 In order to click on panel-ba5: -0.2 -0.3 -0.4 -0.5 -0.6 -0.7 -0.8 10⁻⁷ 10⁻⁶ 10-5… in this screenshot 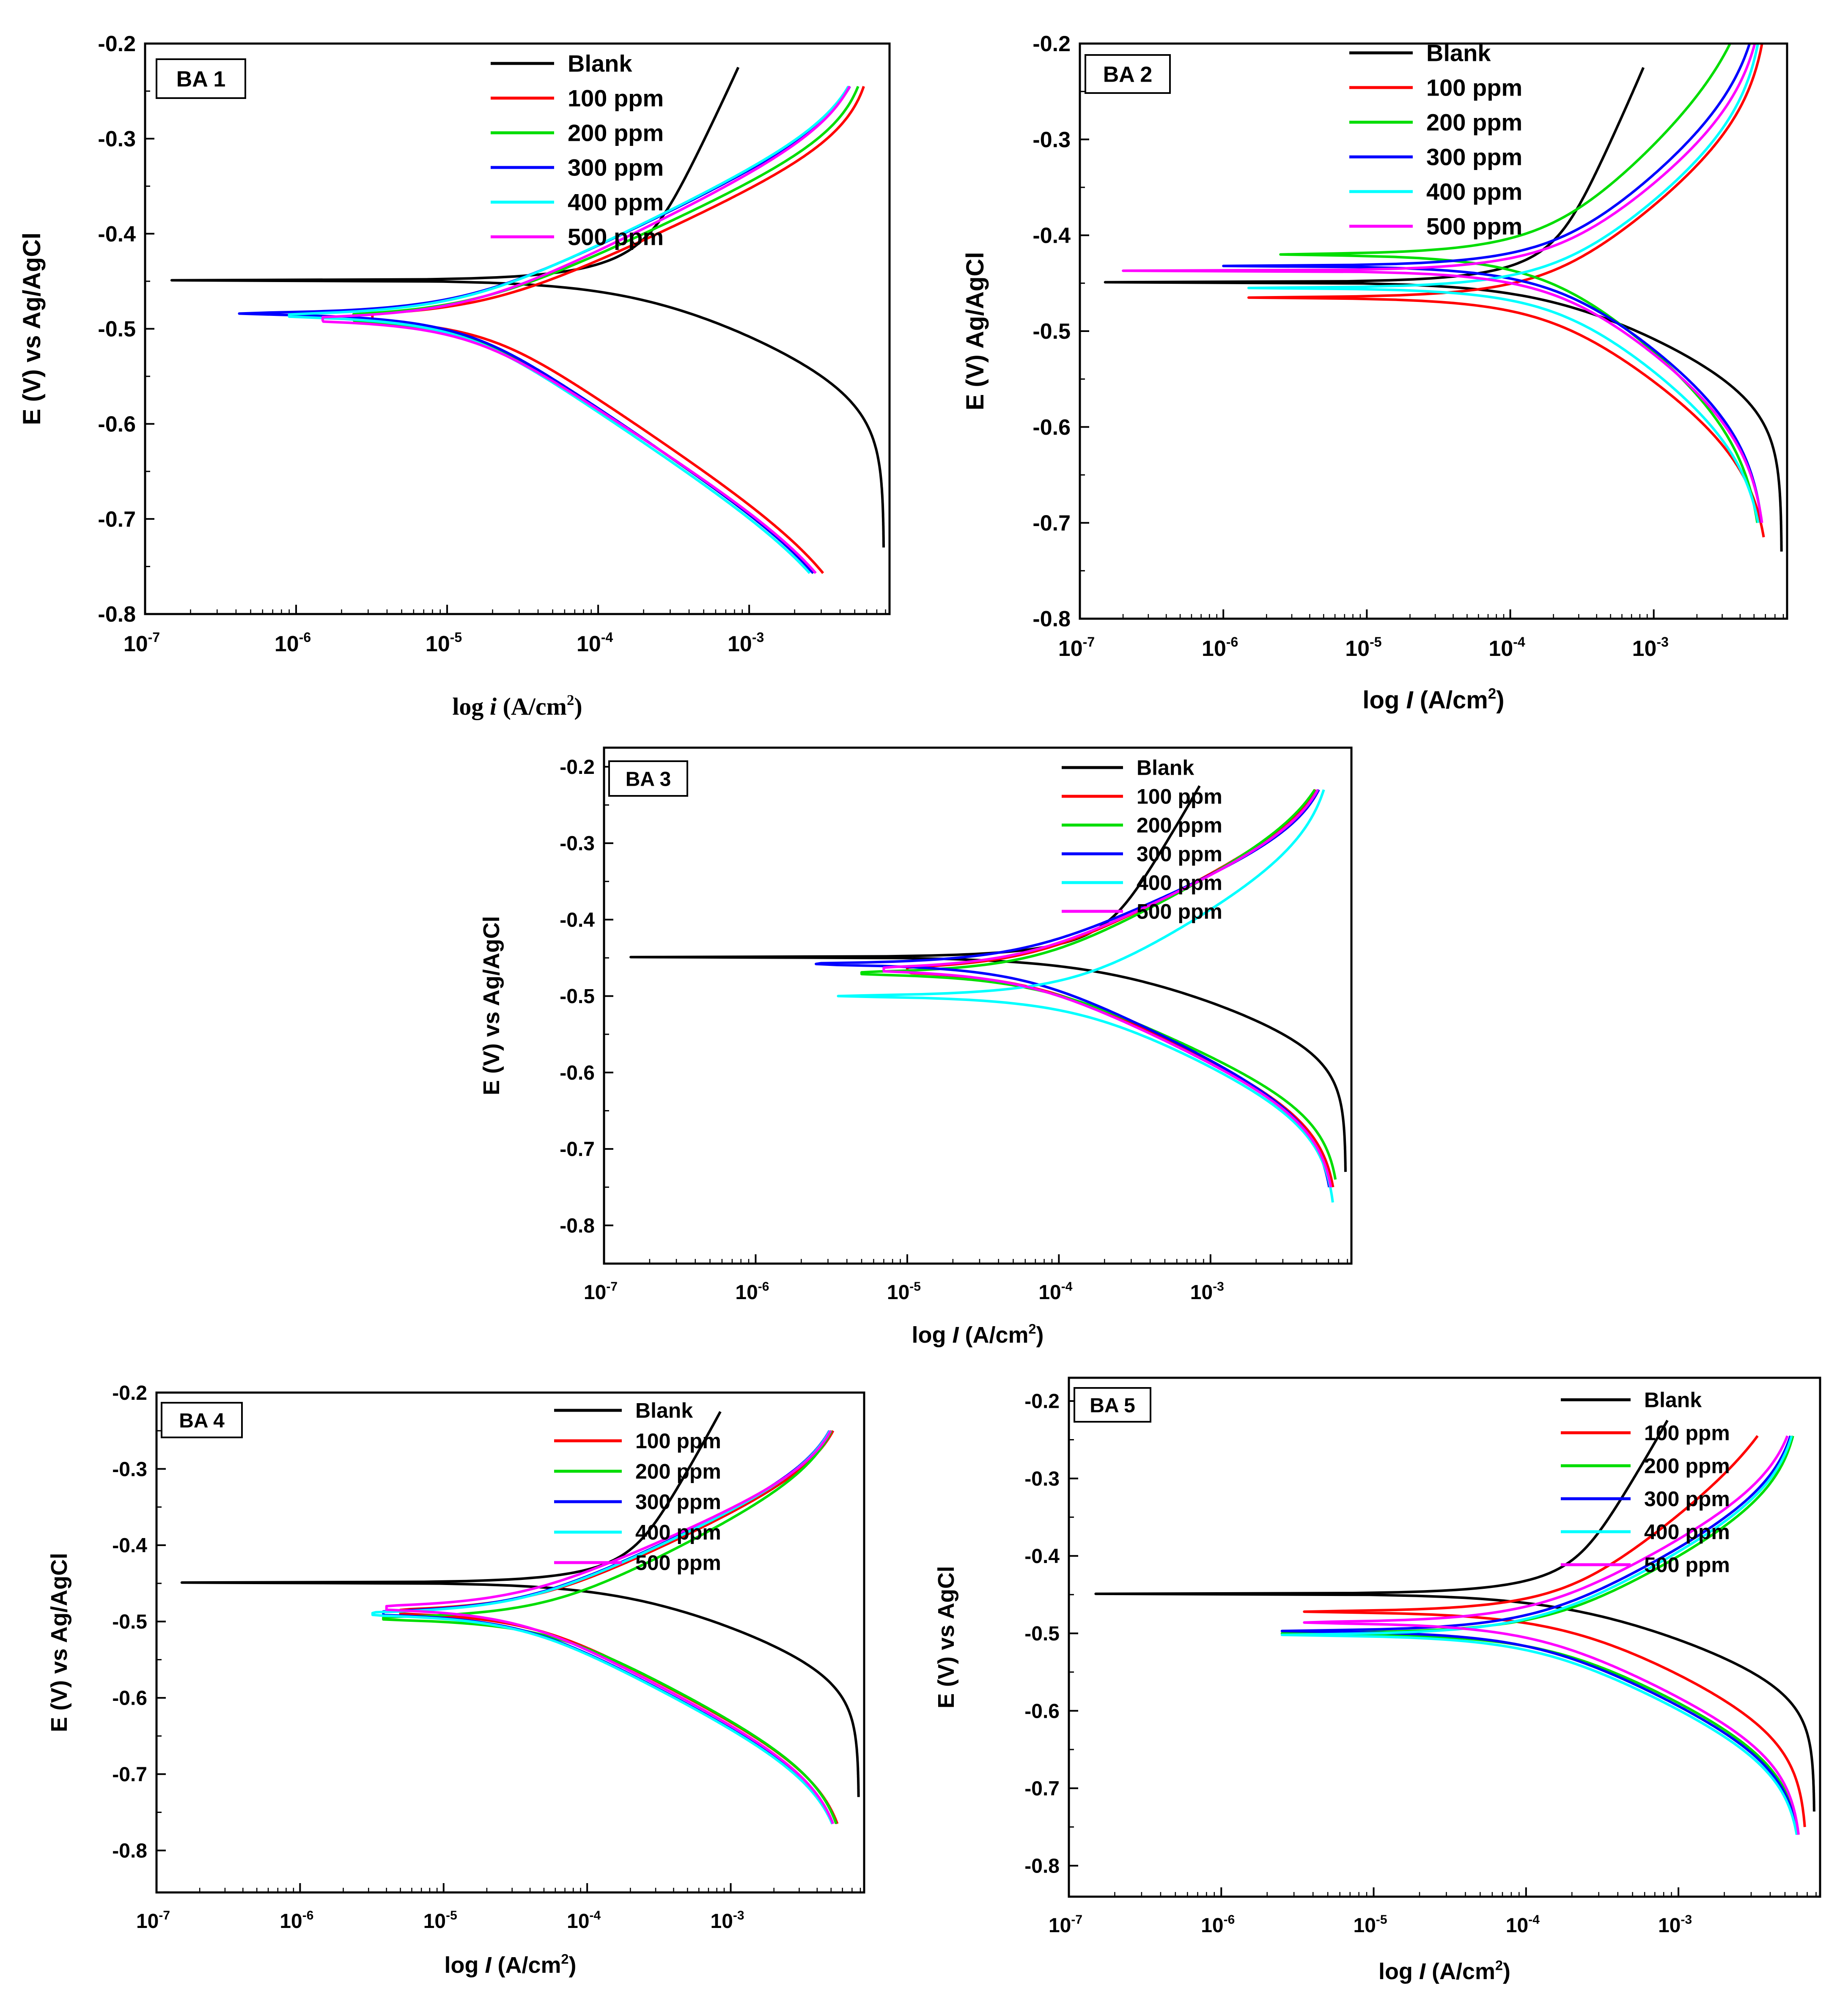, I will do `click(1377, 1681)`.